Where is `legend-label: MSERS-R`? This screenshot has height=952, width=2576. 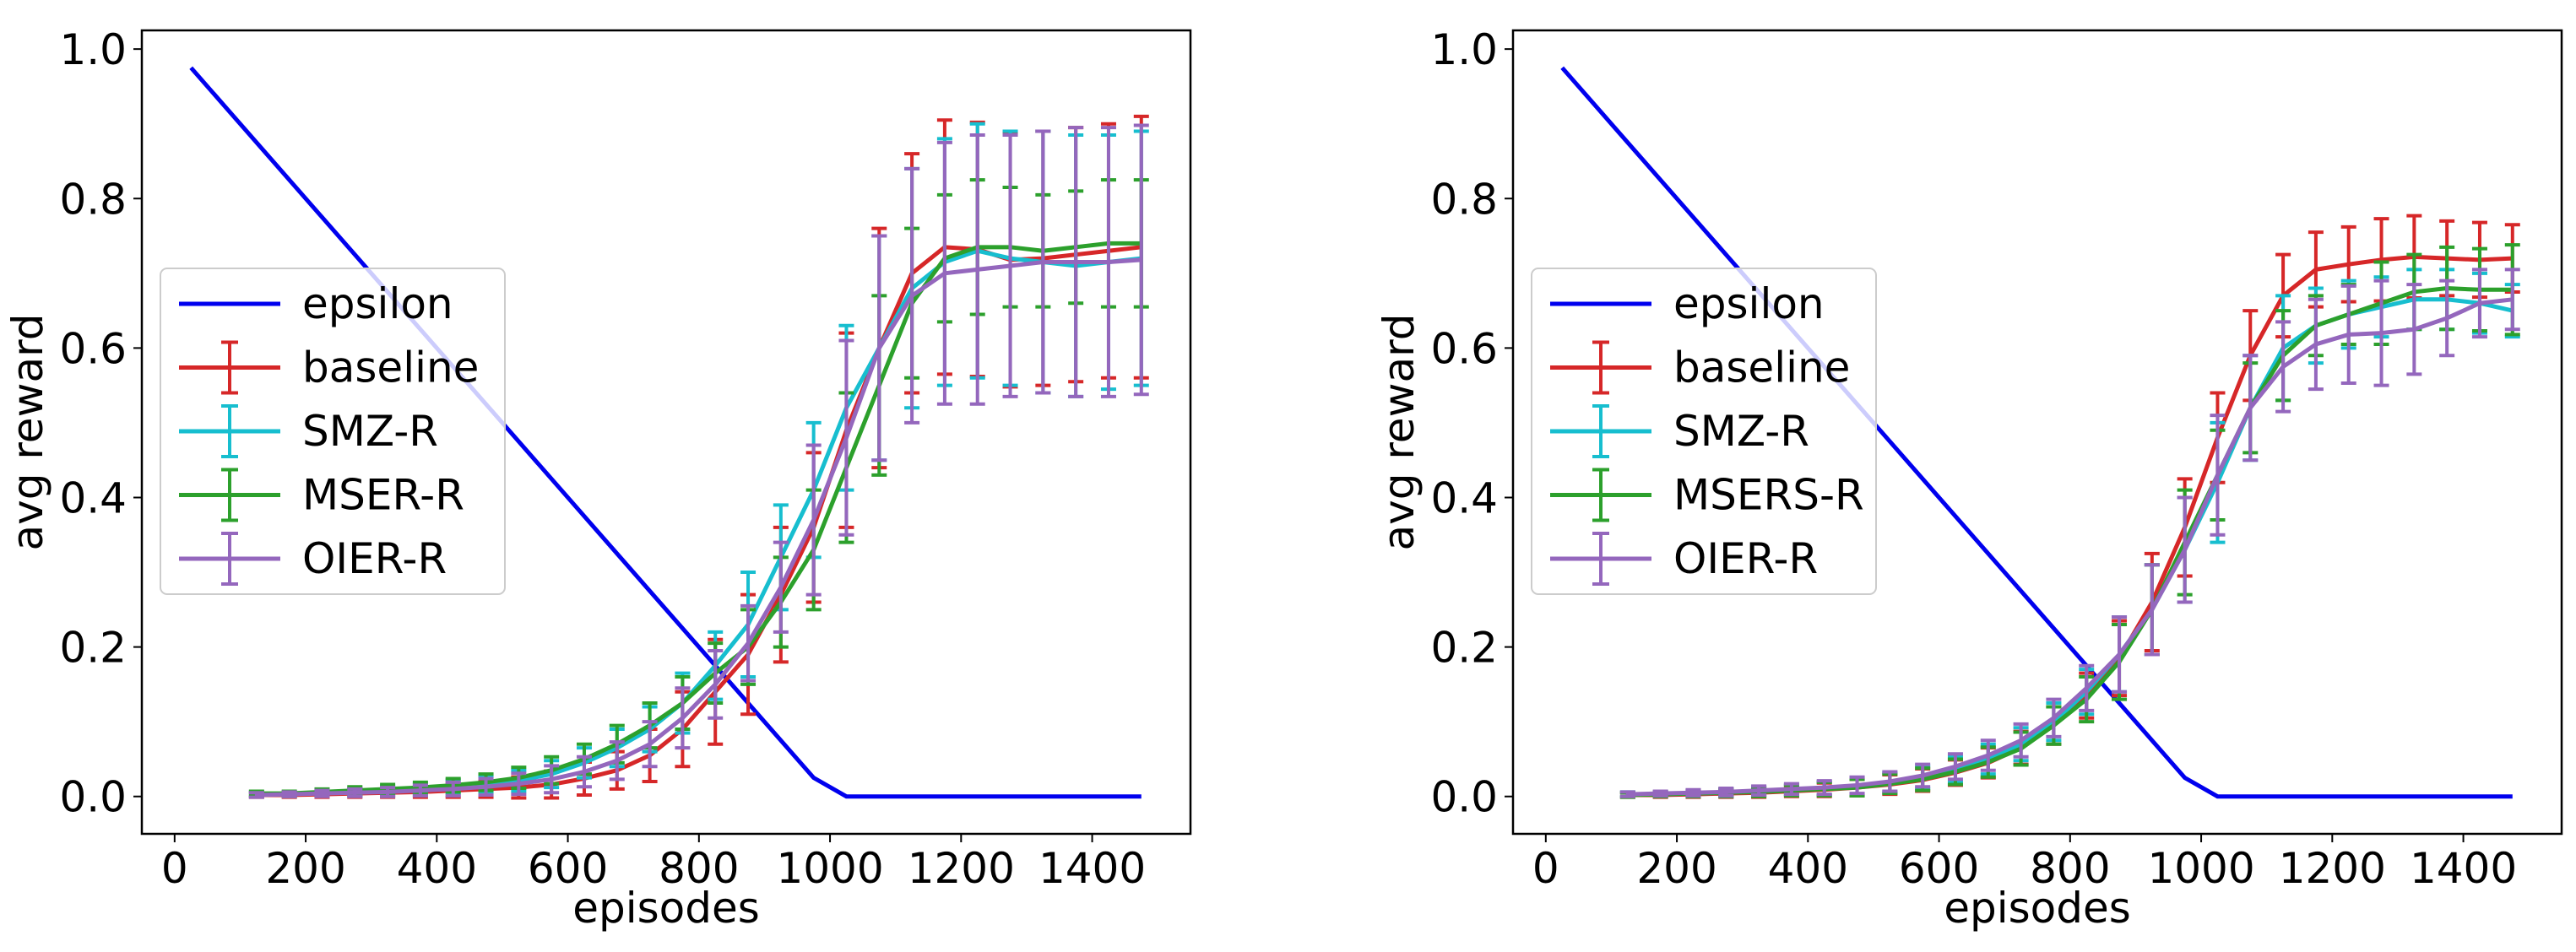 legend-label: MSERS-R is located at coordinates (1768, 495).